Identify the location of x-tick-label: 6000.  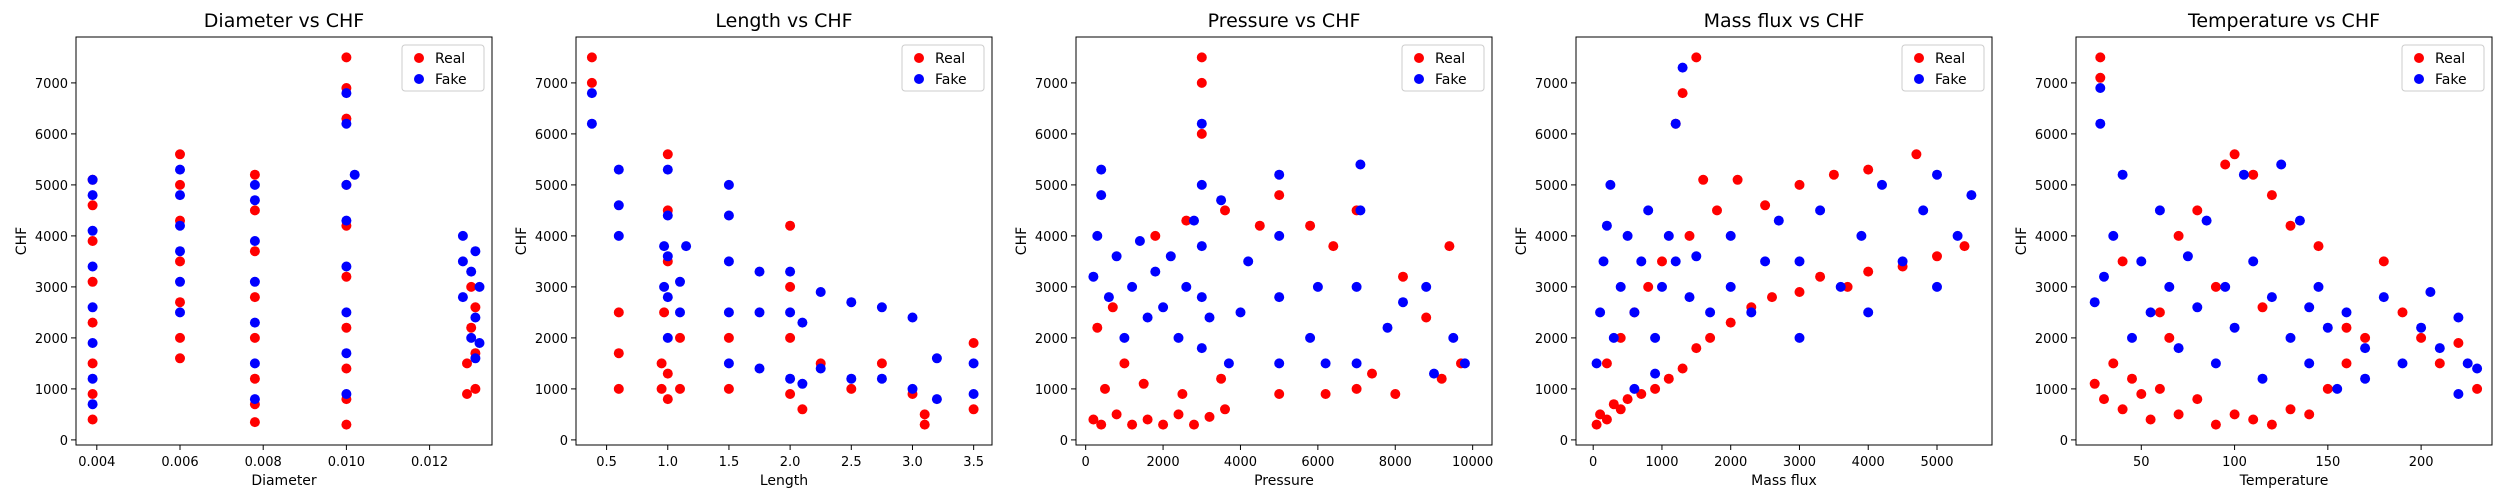
(1317, 462).